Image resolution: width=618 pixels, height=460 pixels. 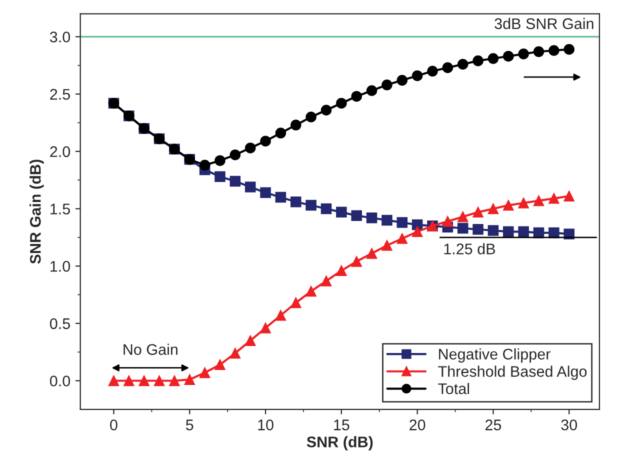 What do you see at coordinates (342, 425) in the screenshot?
I see `x-tick-label: 15` at bounding box center [342, 425].